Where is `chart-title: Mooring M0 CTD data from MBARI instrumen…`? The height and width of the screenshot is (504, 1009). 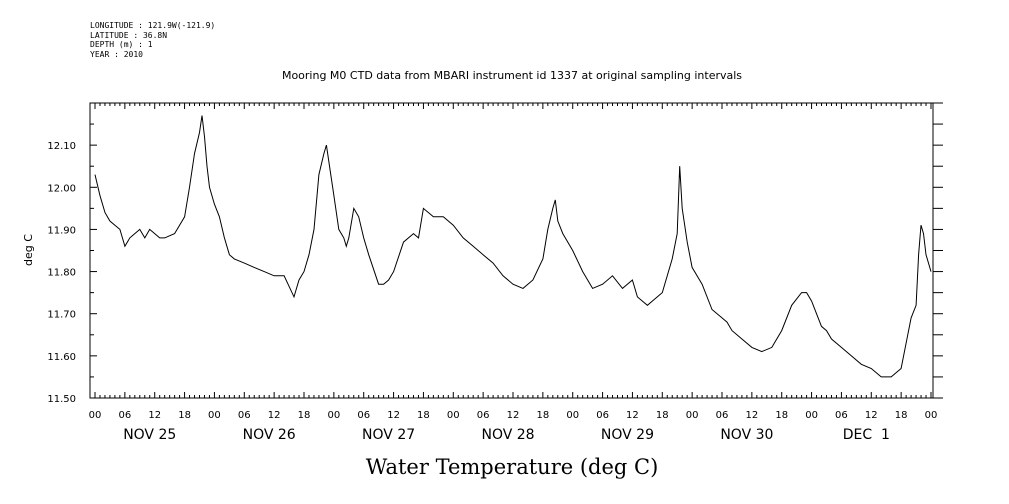
chart-title: Mooring M0 CTD data from MBARI instrumen… is located at coordinates (512, 75).